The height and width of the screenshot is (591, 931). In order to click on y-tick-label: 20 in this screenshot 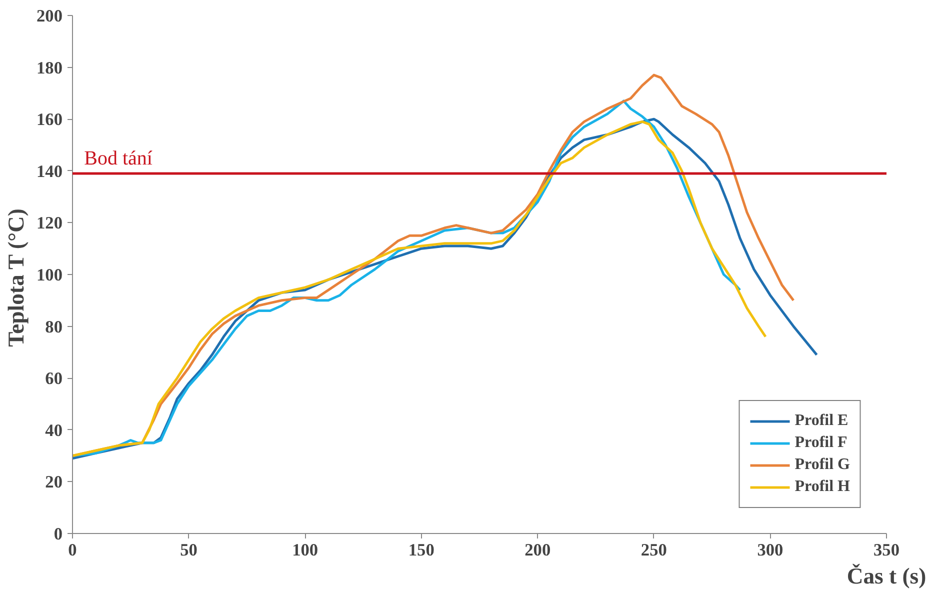, I will do `click(53, 482)`.